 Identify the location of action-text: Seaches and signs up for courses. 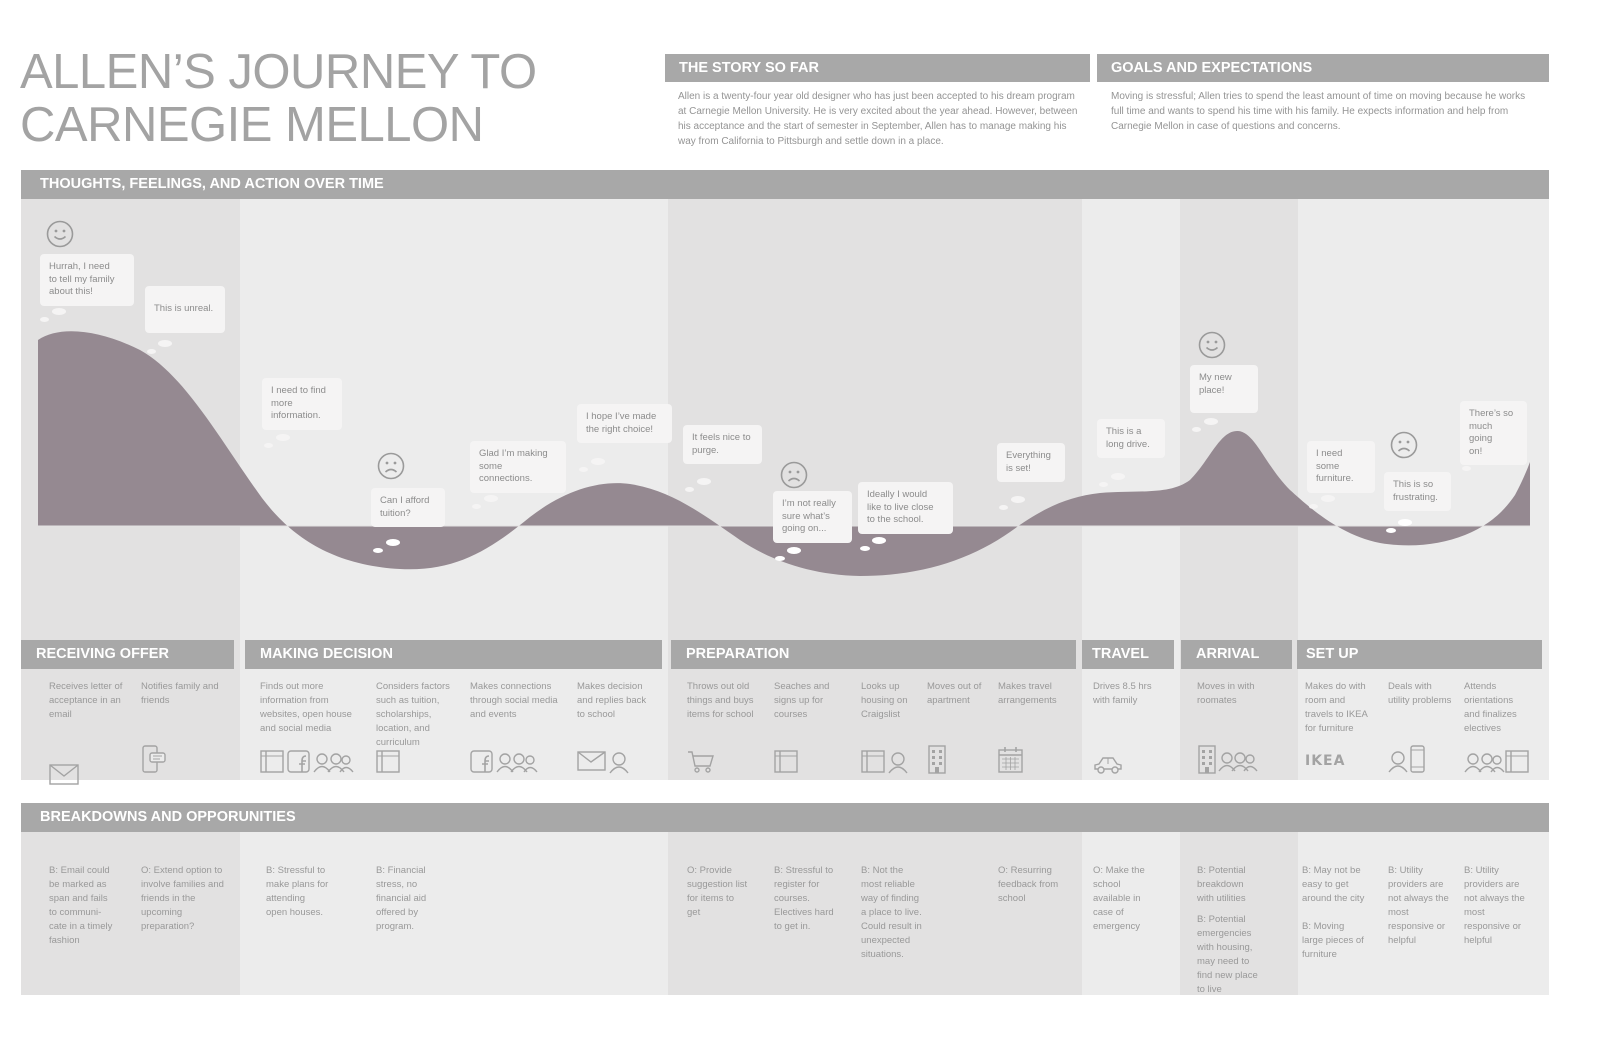
(802, 700).